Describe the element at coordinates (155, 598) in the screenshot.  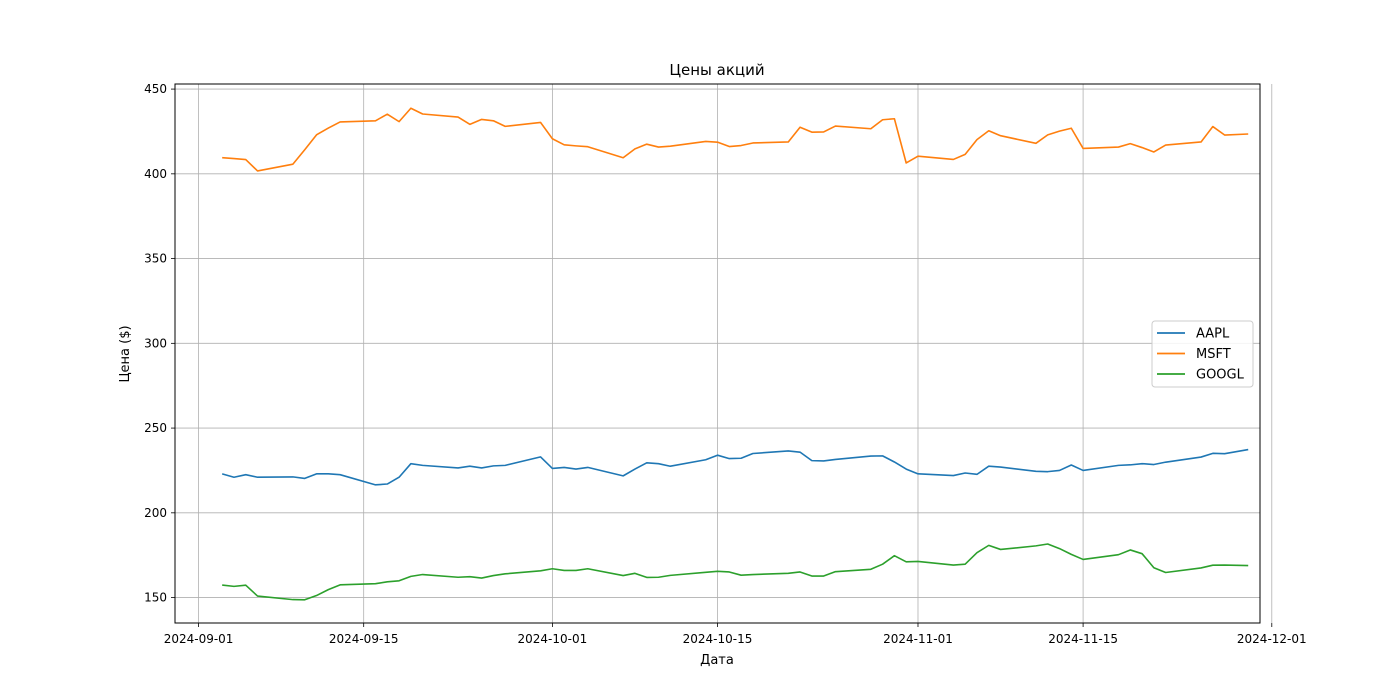
I see `y-tick-label: 150` at that location.